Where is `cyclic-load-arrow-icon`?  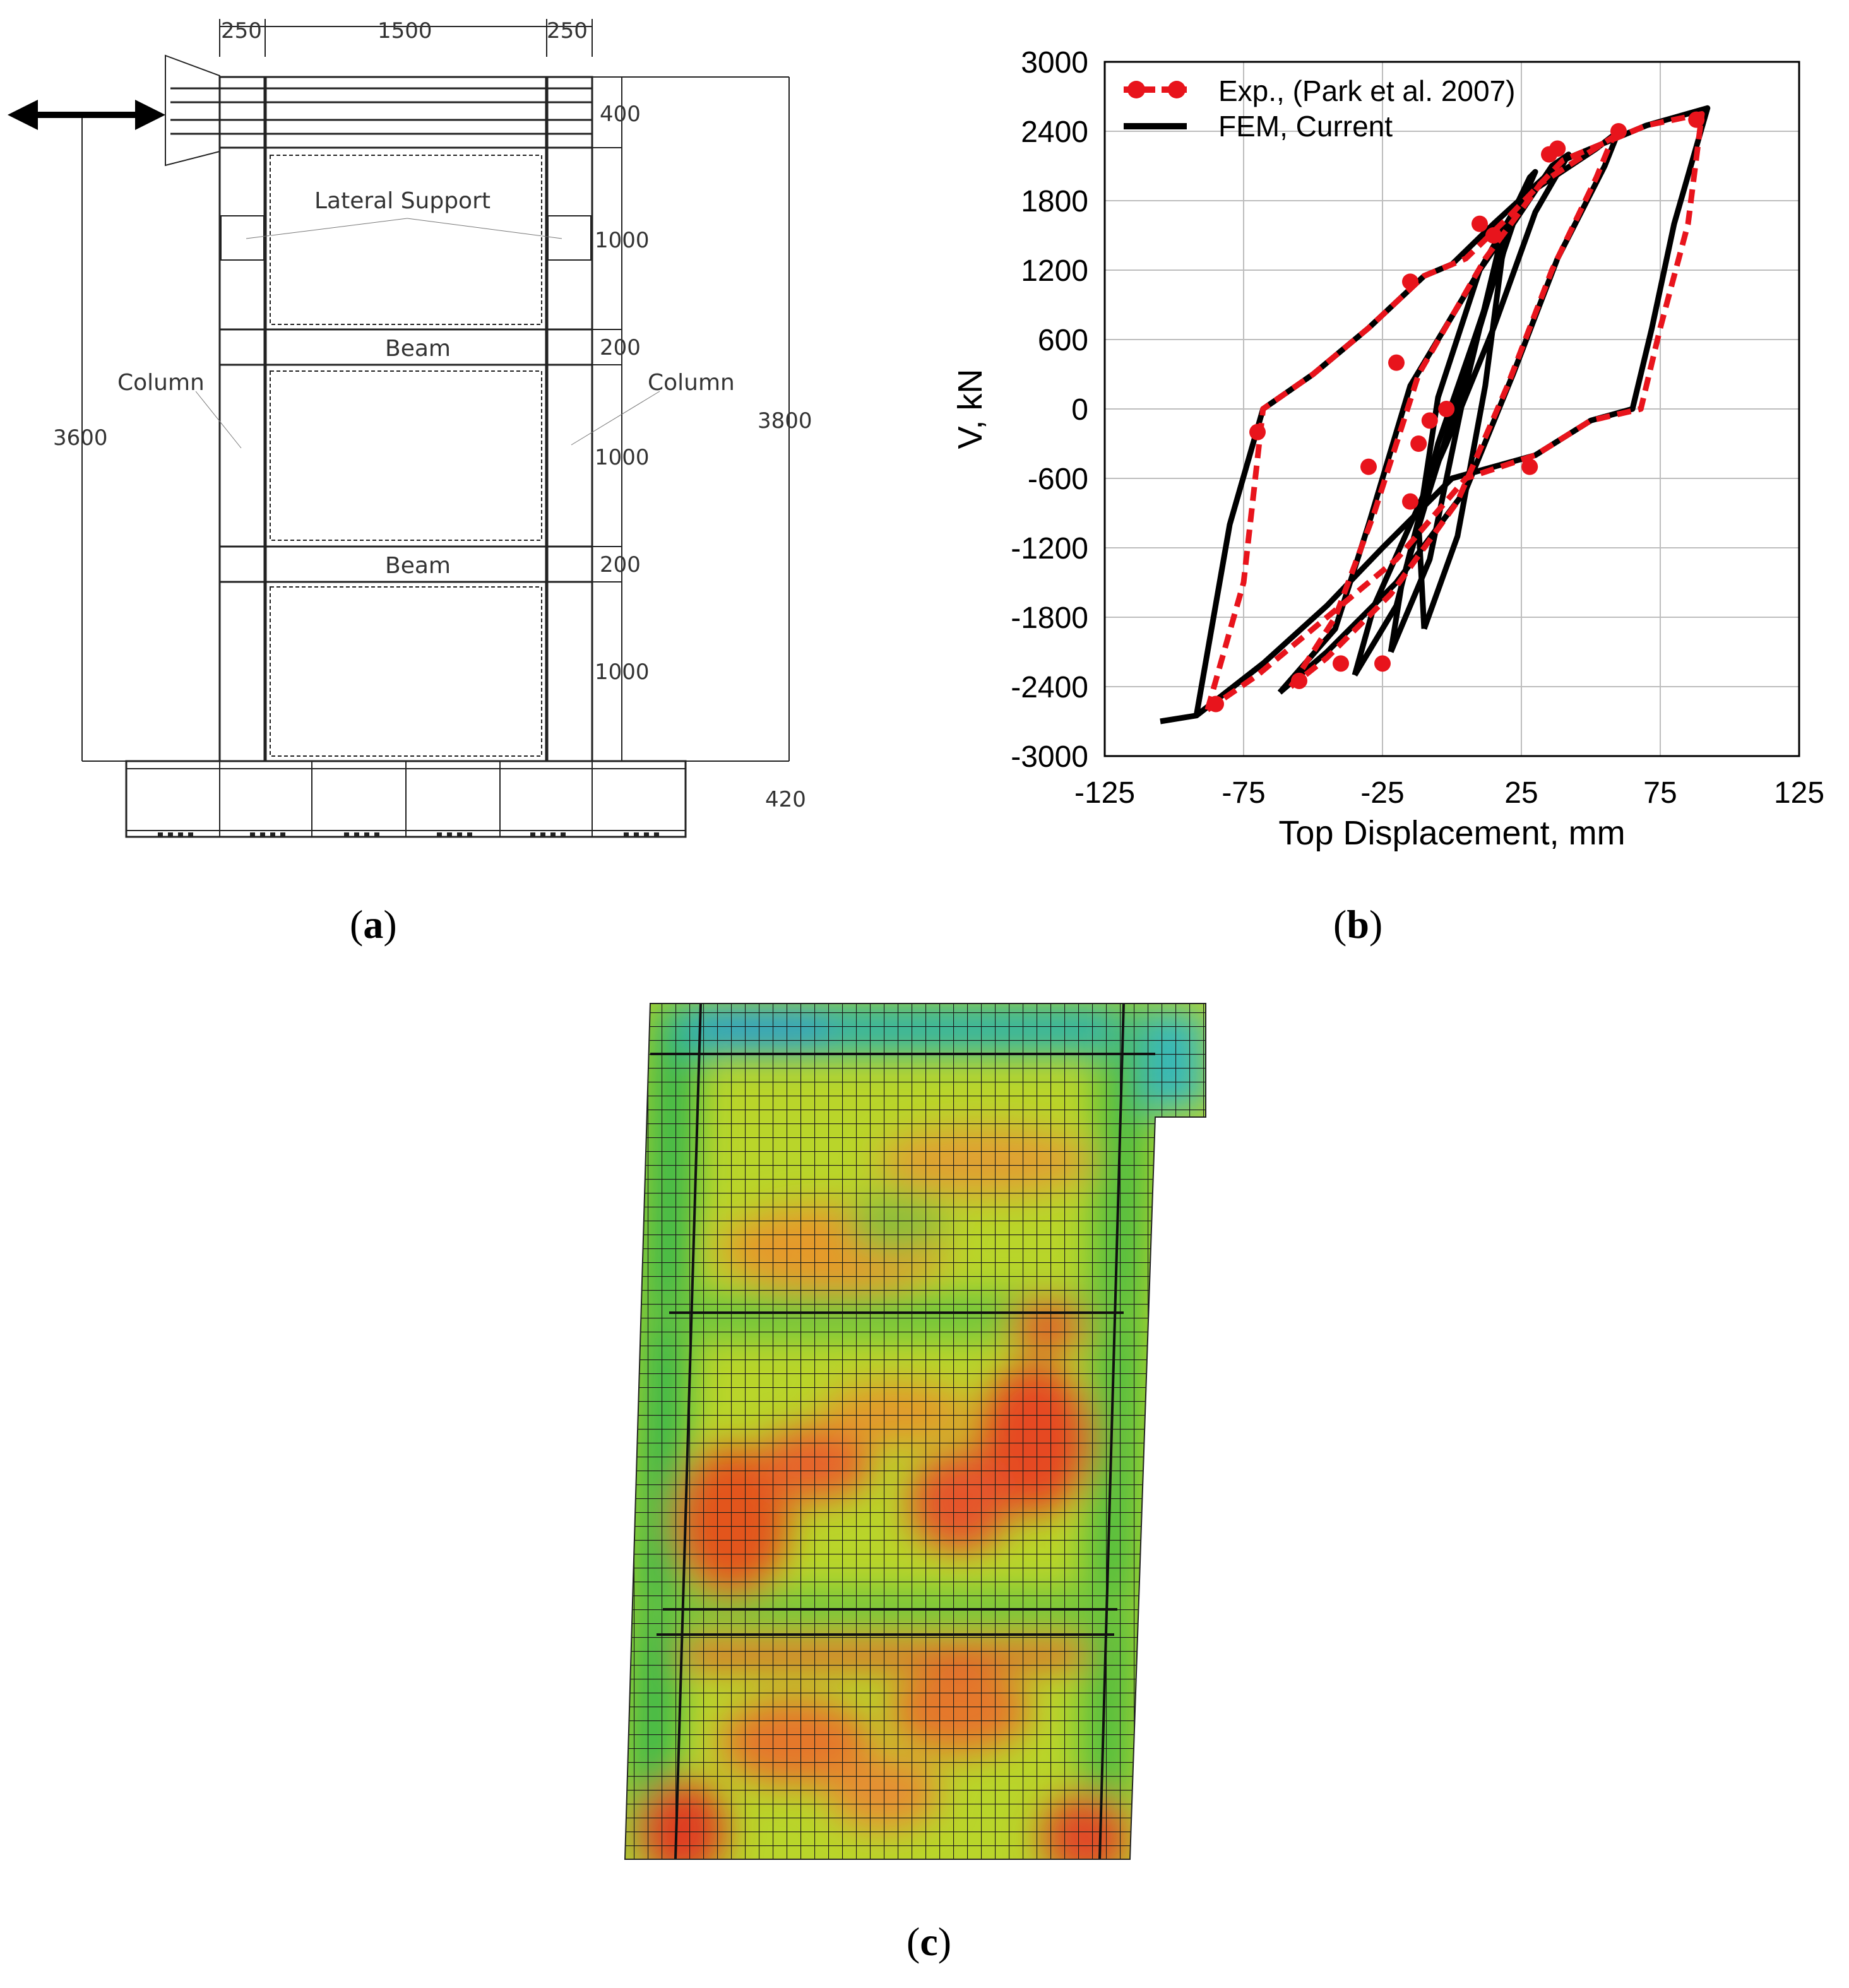 cyclic-load-arrow-icon is located at coordinates (86, 115).